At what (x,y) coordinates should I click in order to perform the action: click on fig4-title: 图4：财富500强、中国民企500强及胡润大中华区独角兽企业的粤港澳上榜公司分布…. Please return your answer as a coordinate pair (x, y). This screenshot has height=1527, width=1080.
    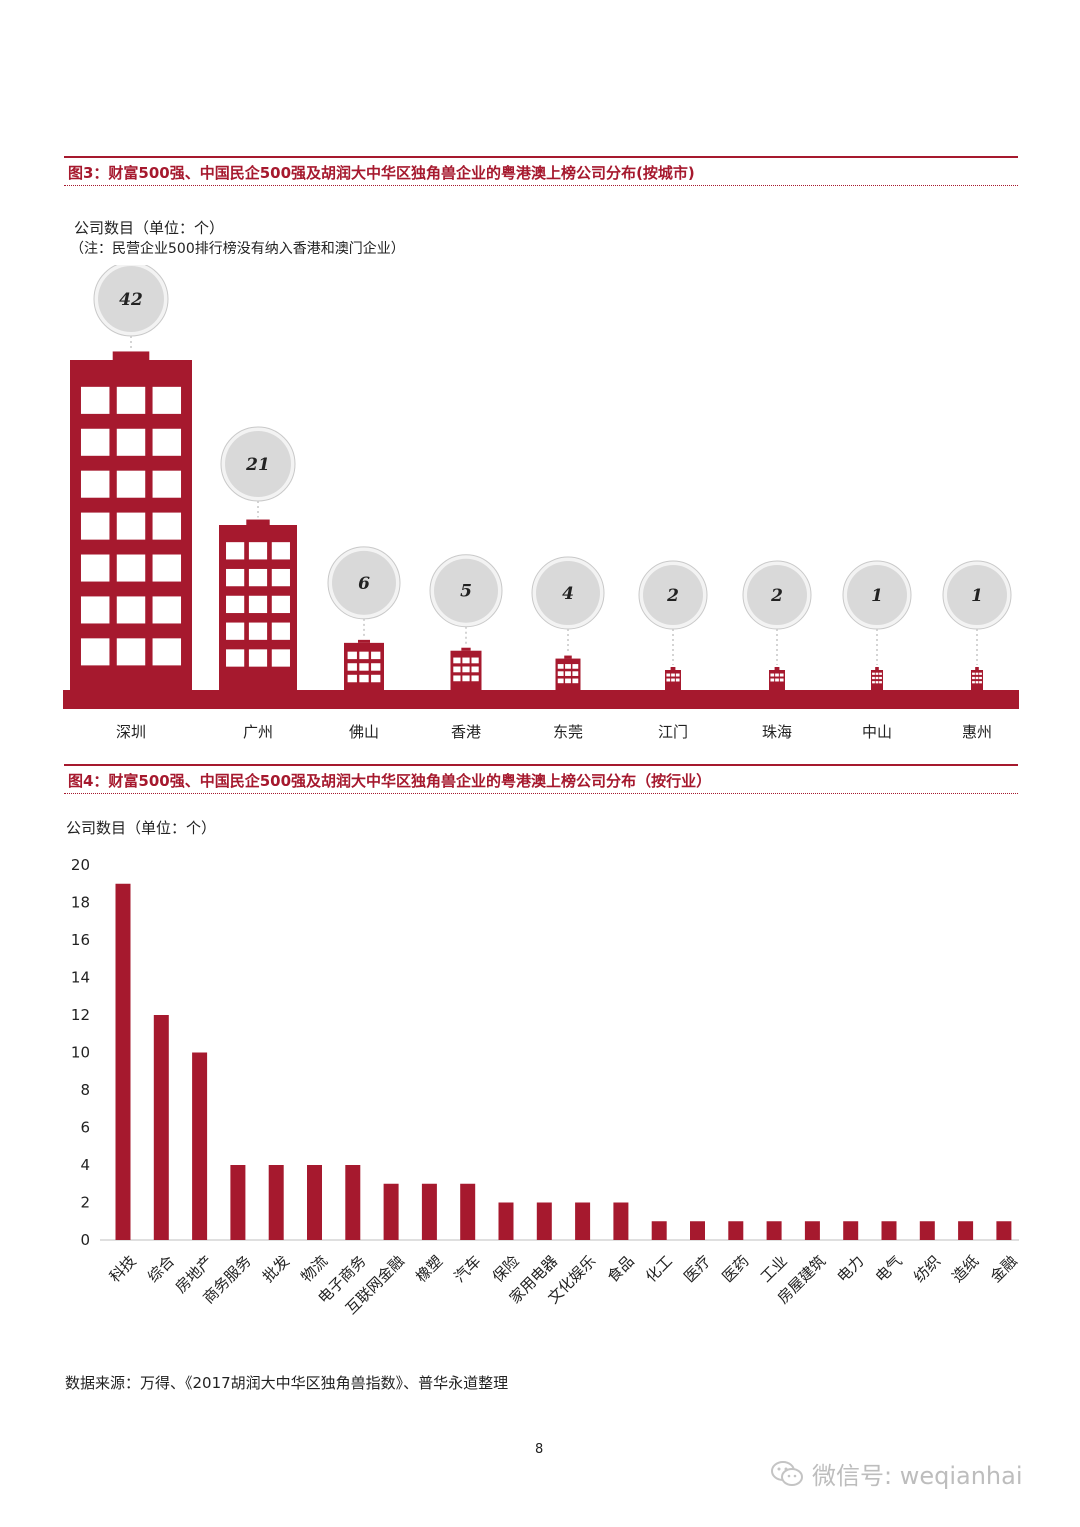
    Looking at the image, I should click on (390, 781).